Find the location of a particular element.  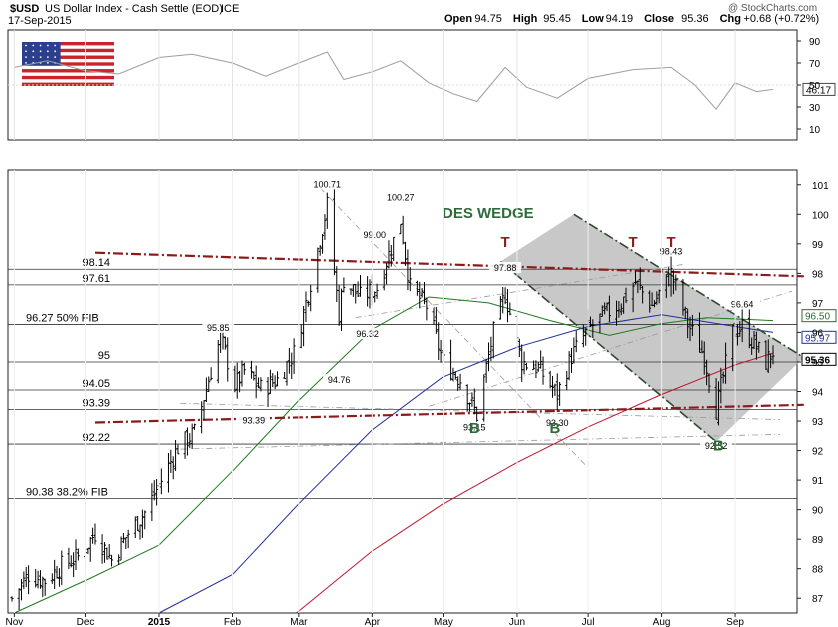

price-tick-label: 94 is located at coordinates (818, 393).